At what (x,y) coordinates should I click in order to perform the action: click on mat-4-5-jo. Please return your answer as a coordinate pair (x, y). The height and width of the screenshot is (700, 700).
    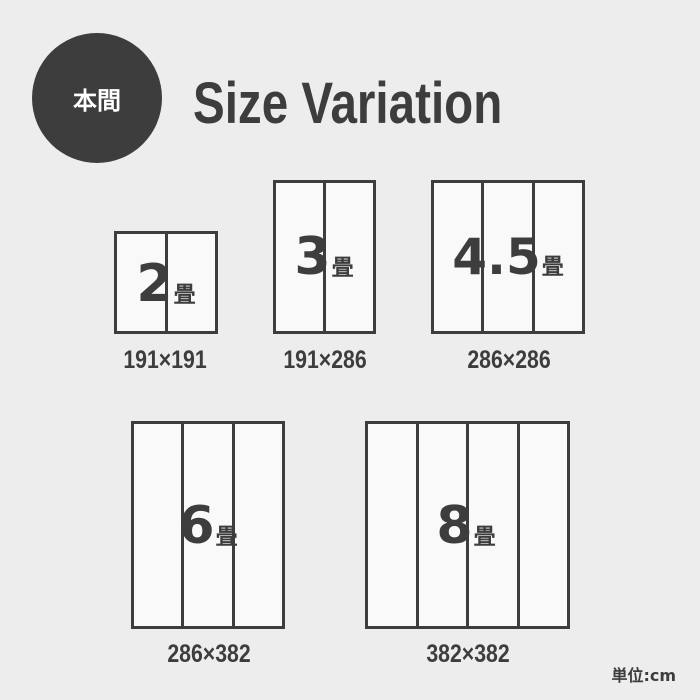
    Looking at the image, I should click on (508, 257).